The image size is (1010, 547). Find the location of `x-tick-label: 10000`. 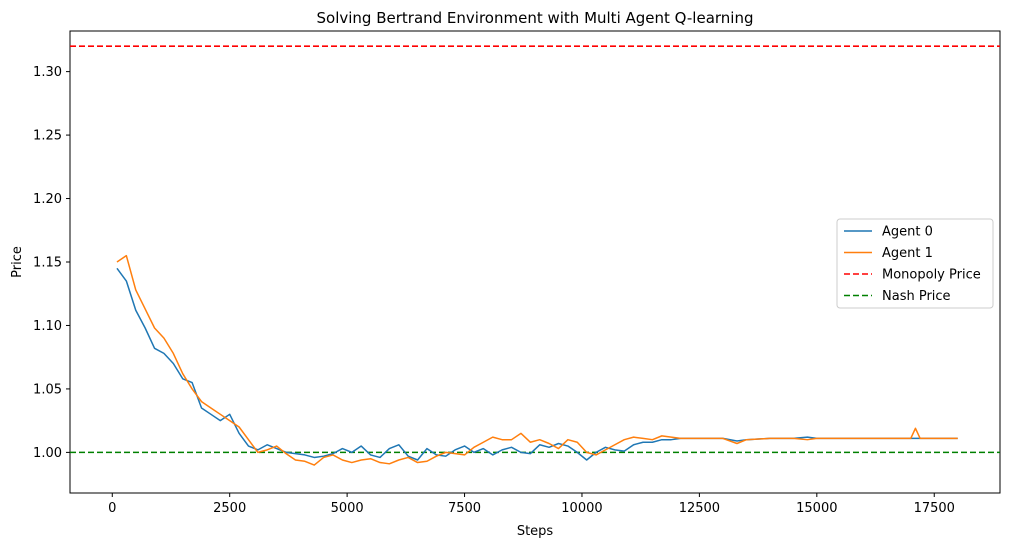

x-tick-label: 10000 is located at coordinates (581, 508).